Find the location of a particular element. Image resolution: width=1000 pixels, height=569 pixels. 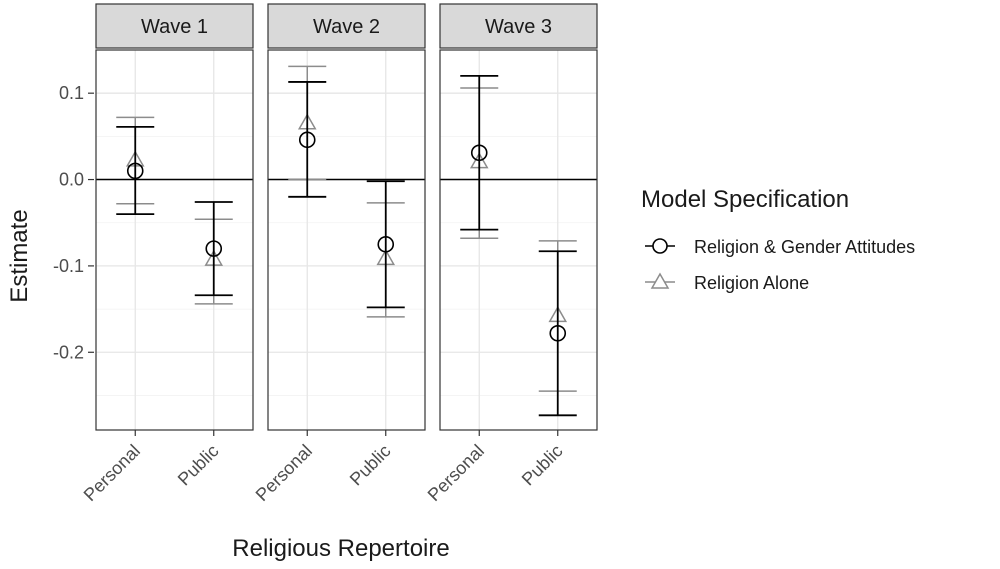

legend-item-religion-gender-attitudes: Religion & Gender Attitudes is located at coordinates (780, 247).